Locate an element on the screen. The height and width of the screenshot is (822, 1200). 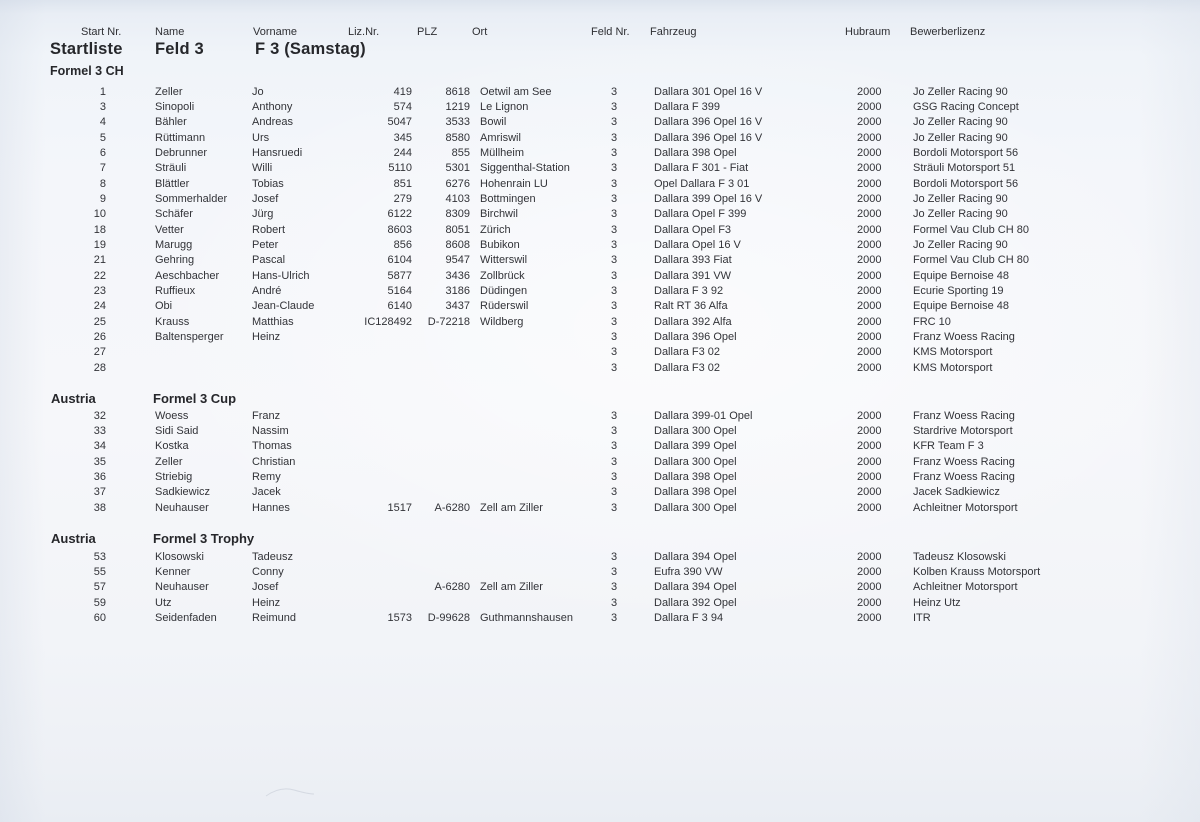
cell-liz: 6104 is located at coordinates (399, 260).